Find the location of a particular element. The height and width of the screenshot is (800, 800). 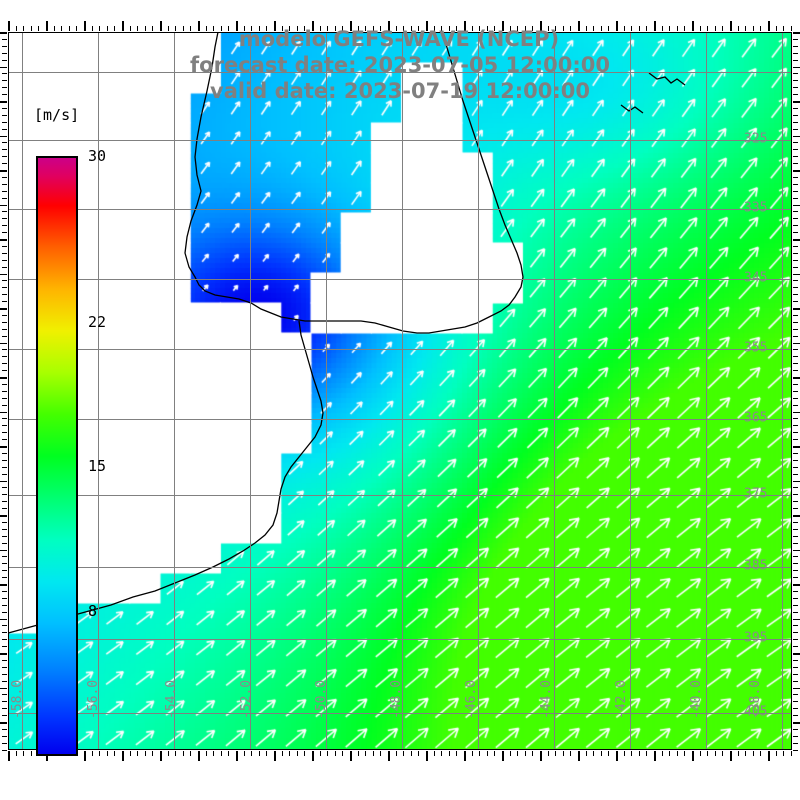

axis-ruler-right is located at coordinates (796, 391).